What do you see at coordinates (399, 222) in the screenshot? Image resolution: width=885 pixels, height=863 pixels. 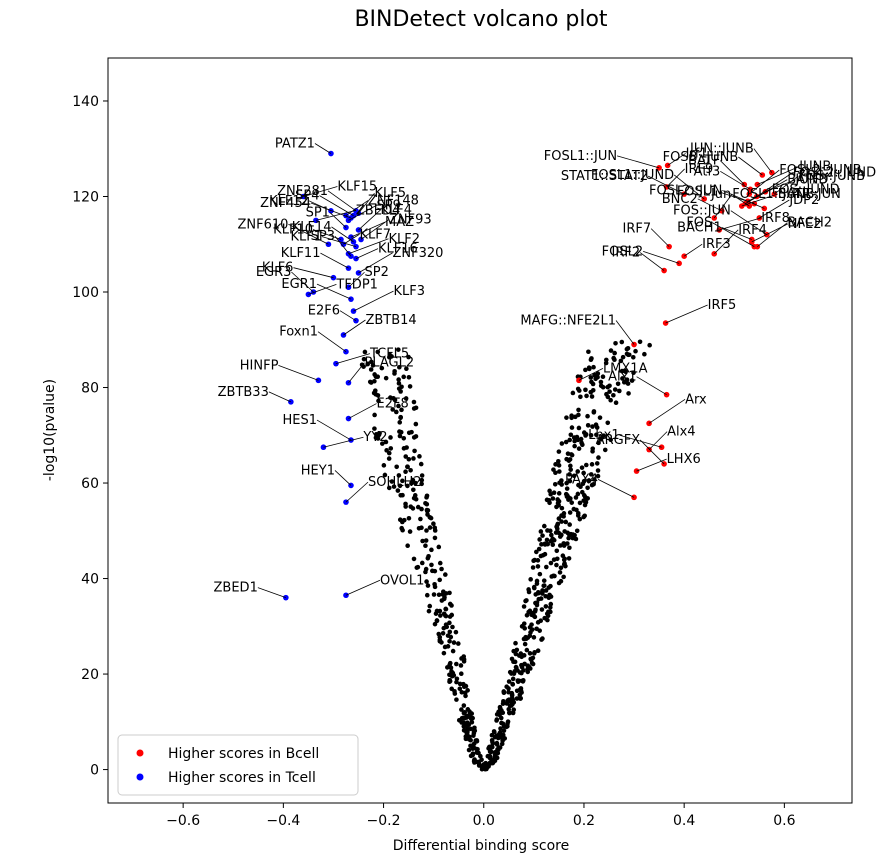 I see `point-label: MAZ` at bounding box center [399, 222].